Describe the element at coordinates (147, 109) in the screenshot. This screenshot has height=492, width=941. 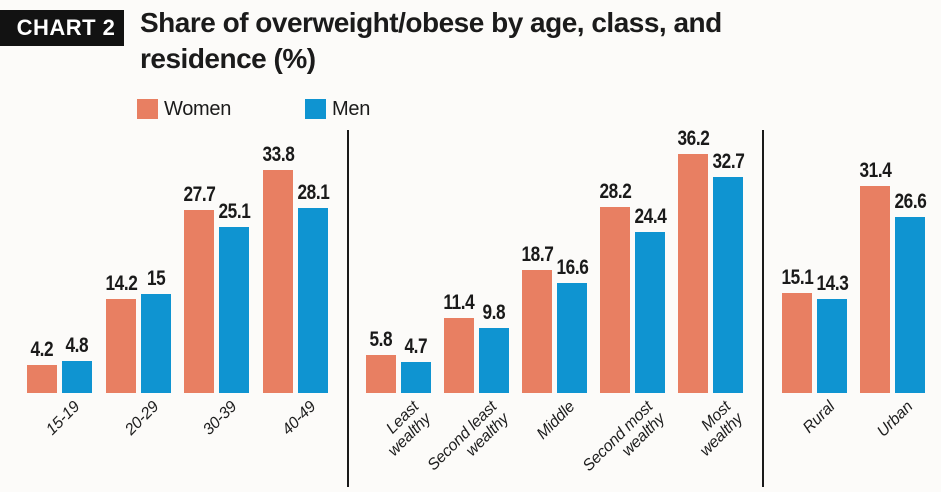
I see `women-swatch-icon` at that location.